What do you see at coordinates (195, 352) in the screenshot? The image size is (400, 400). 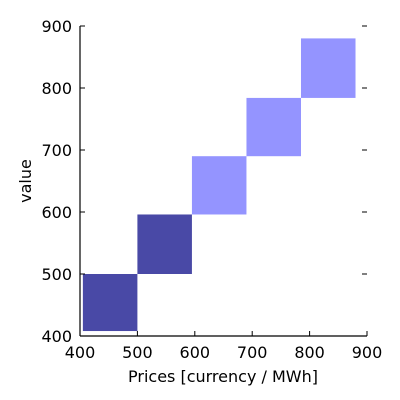 I see `x-tick-label-600: 600` at bounding box center [195, 352].